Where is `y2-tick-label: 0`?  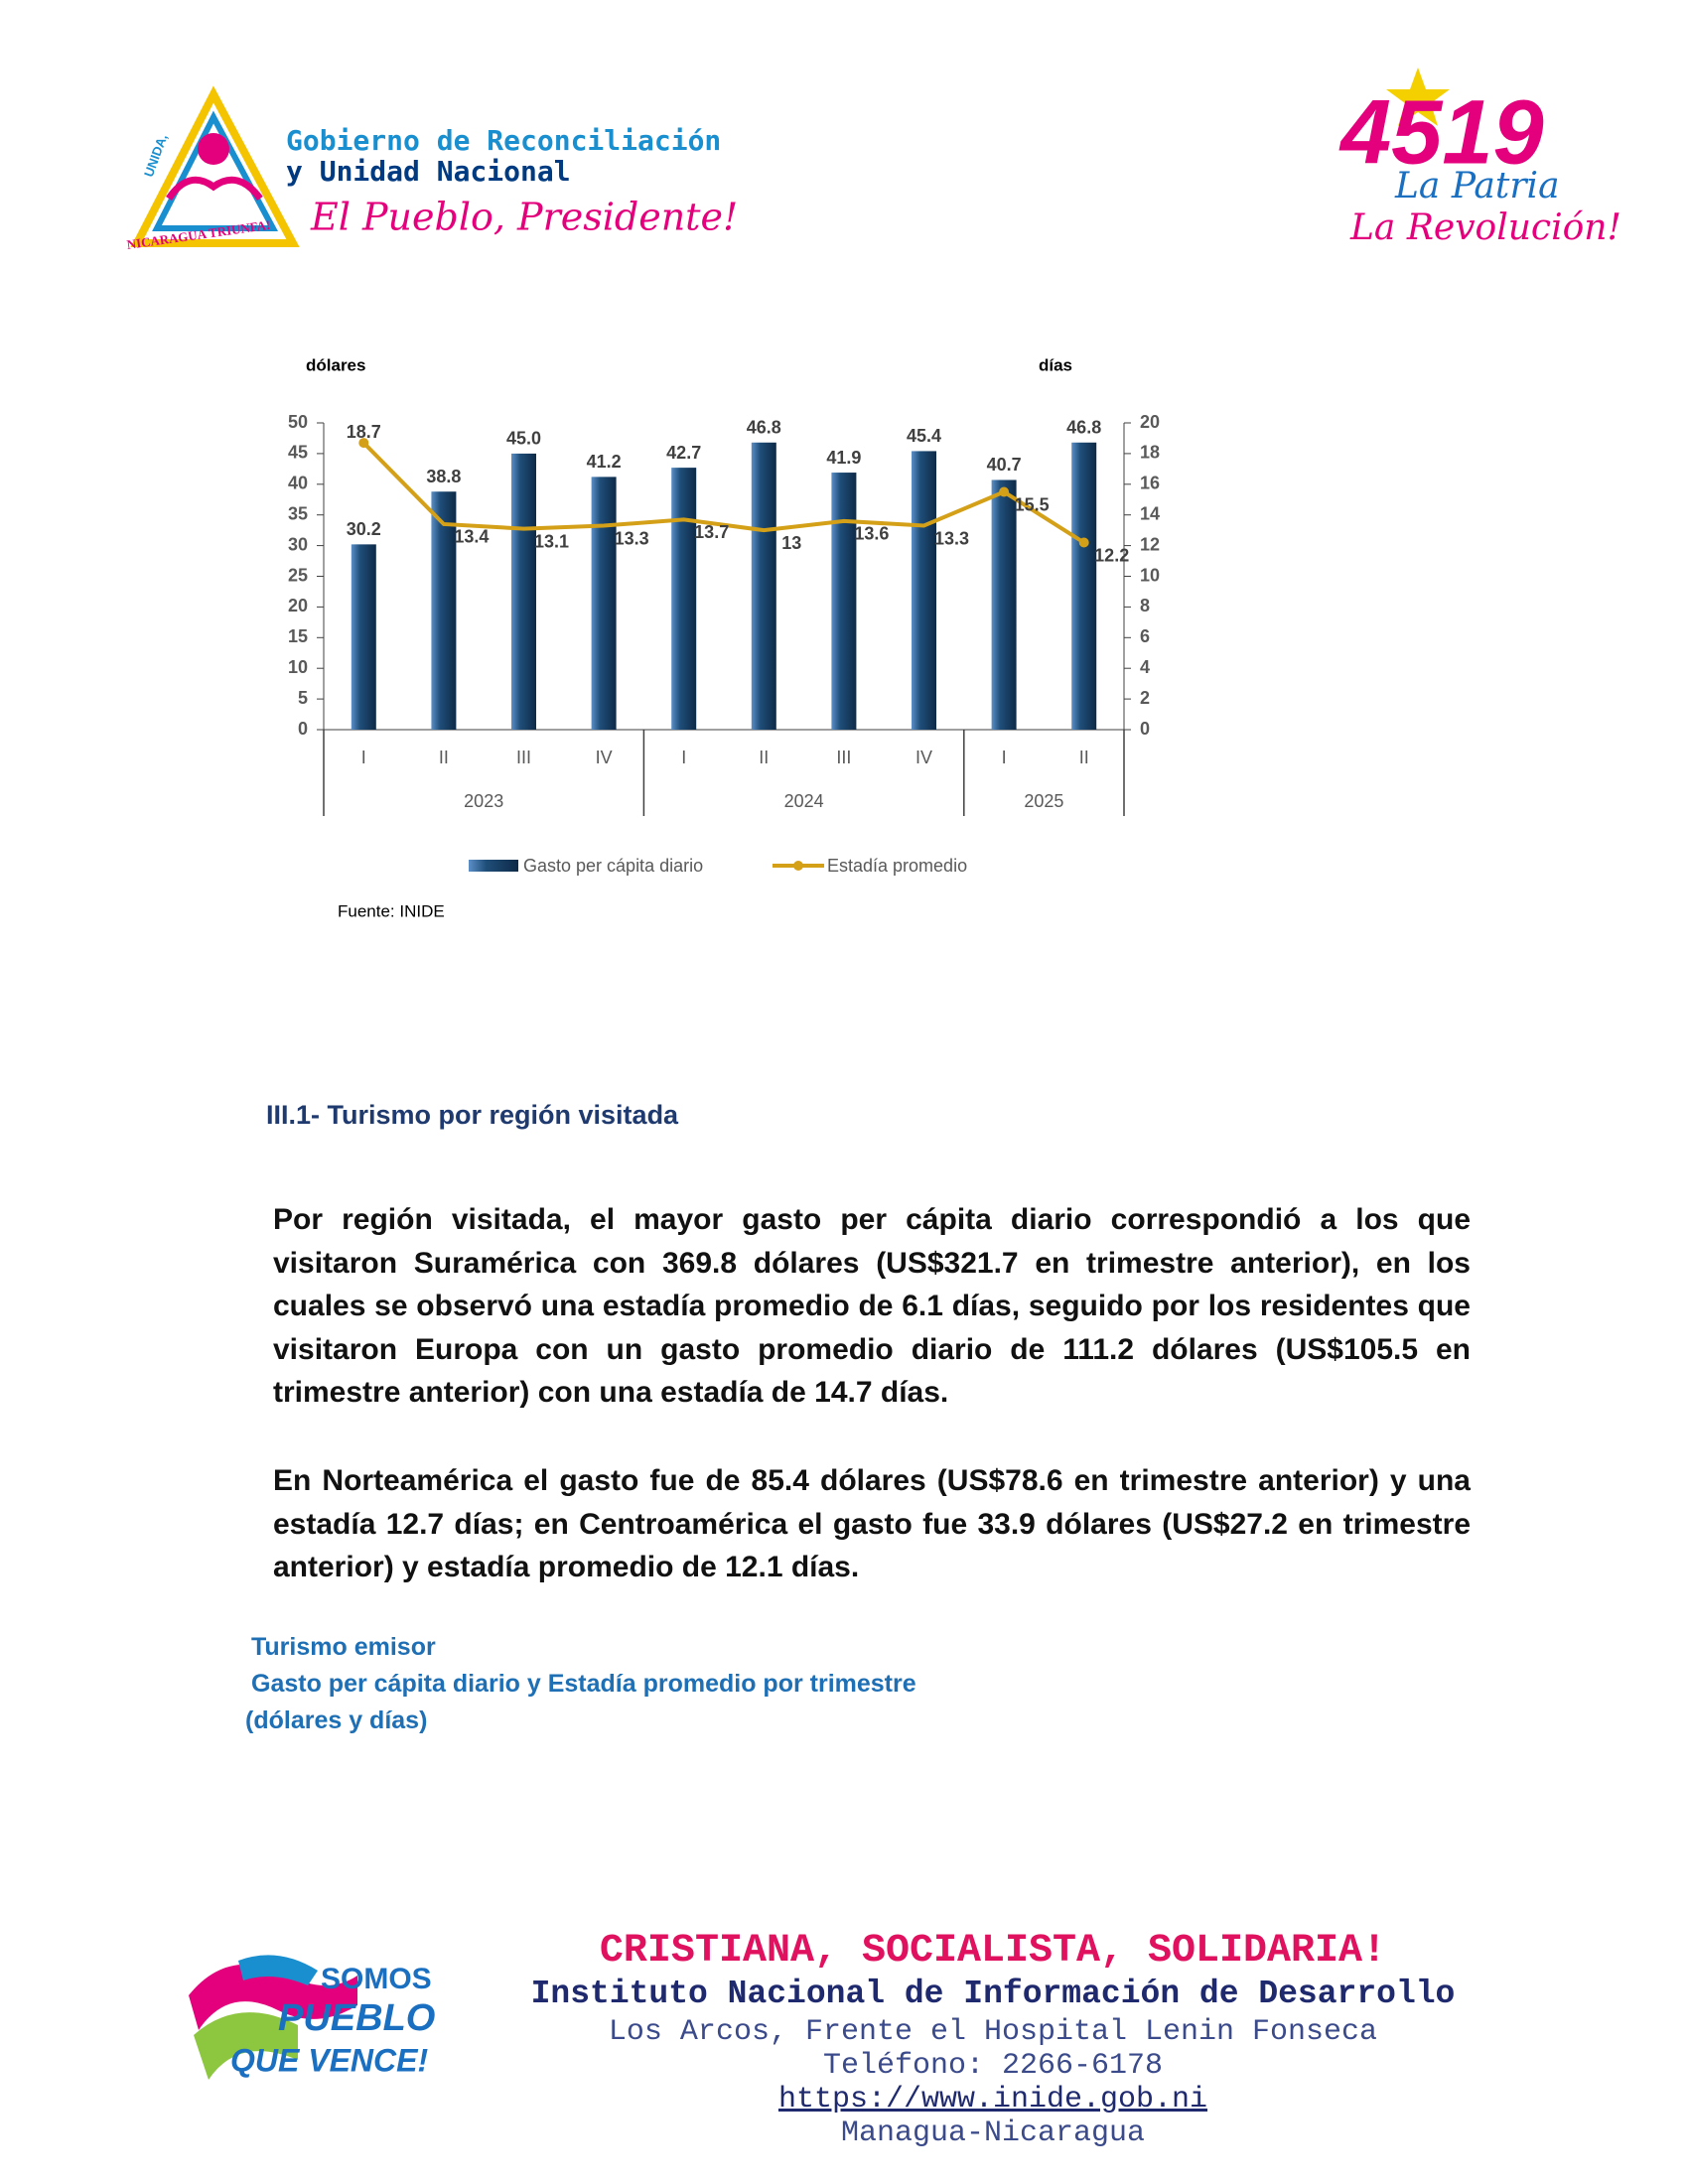
y2-tick-label: 0 is located at coordinates (1145, 729).